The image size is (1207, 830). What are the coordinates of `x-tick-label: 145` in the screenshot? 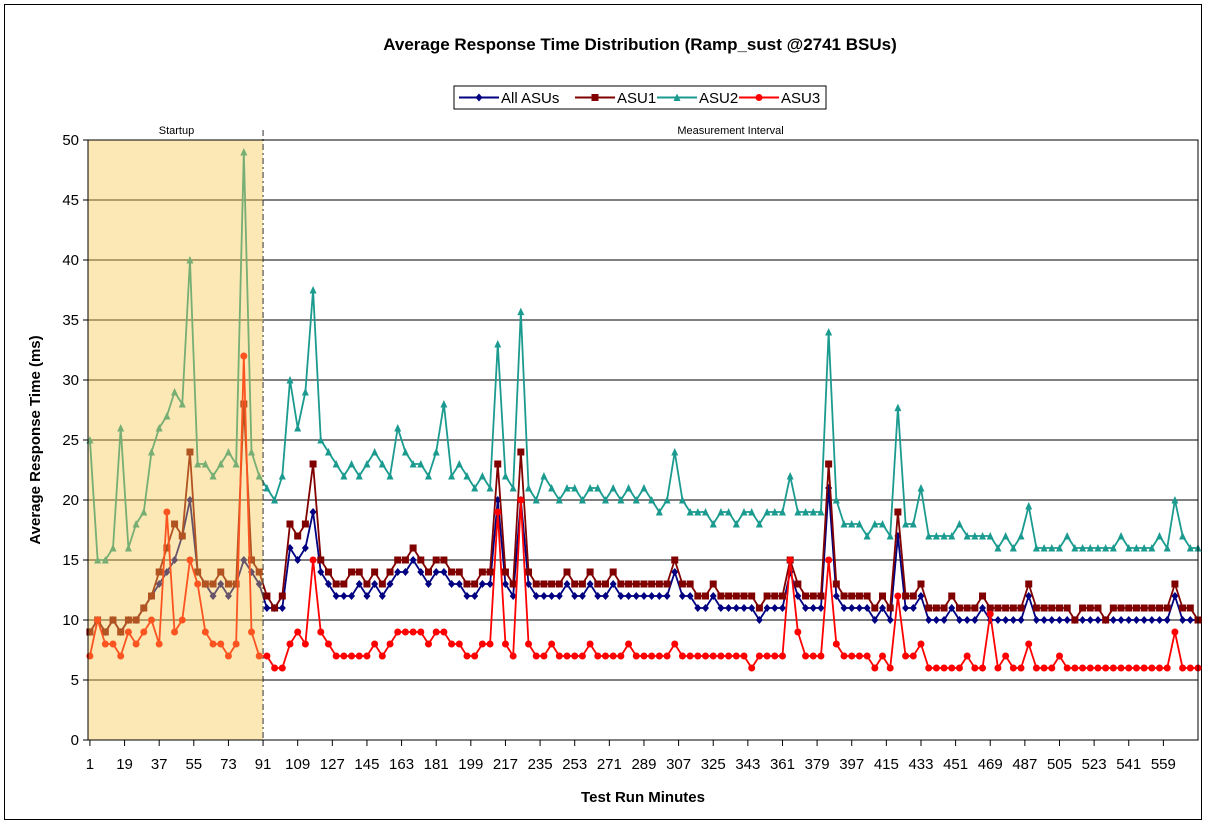 It's located at (366, 764).